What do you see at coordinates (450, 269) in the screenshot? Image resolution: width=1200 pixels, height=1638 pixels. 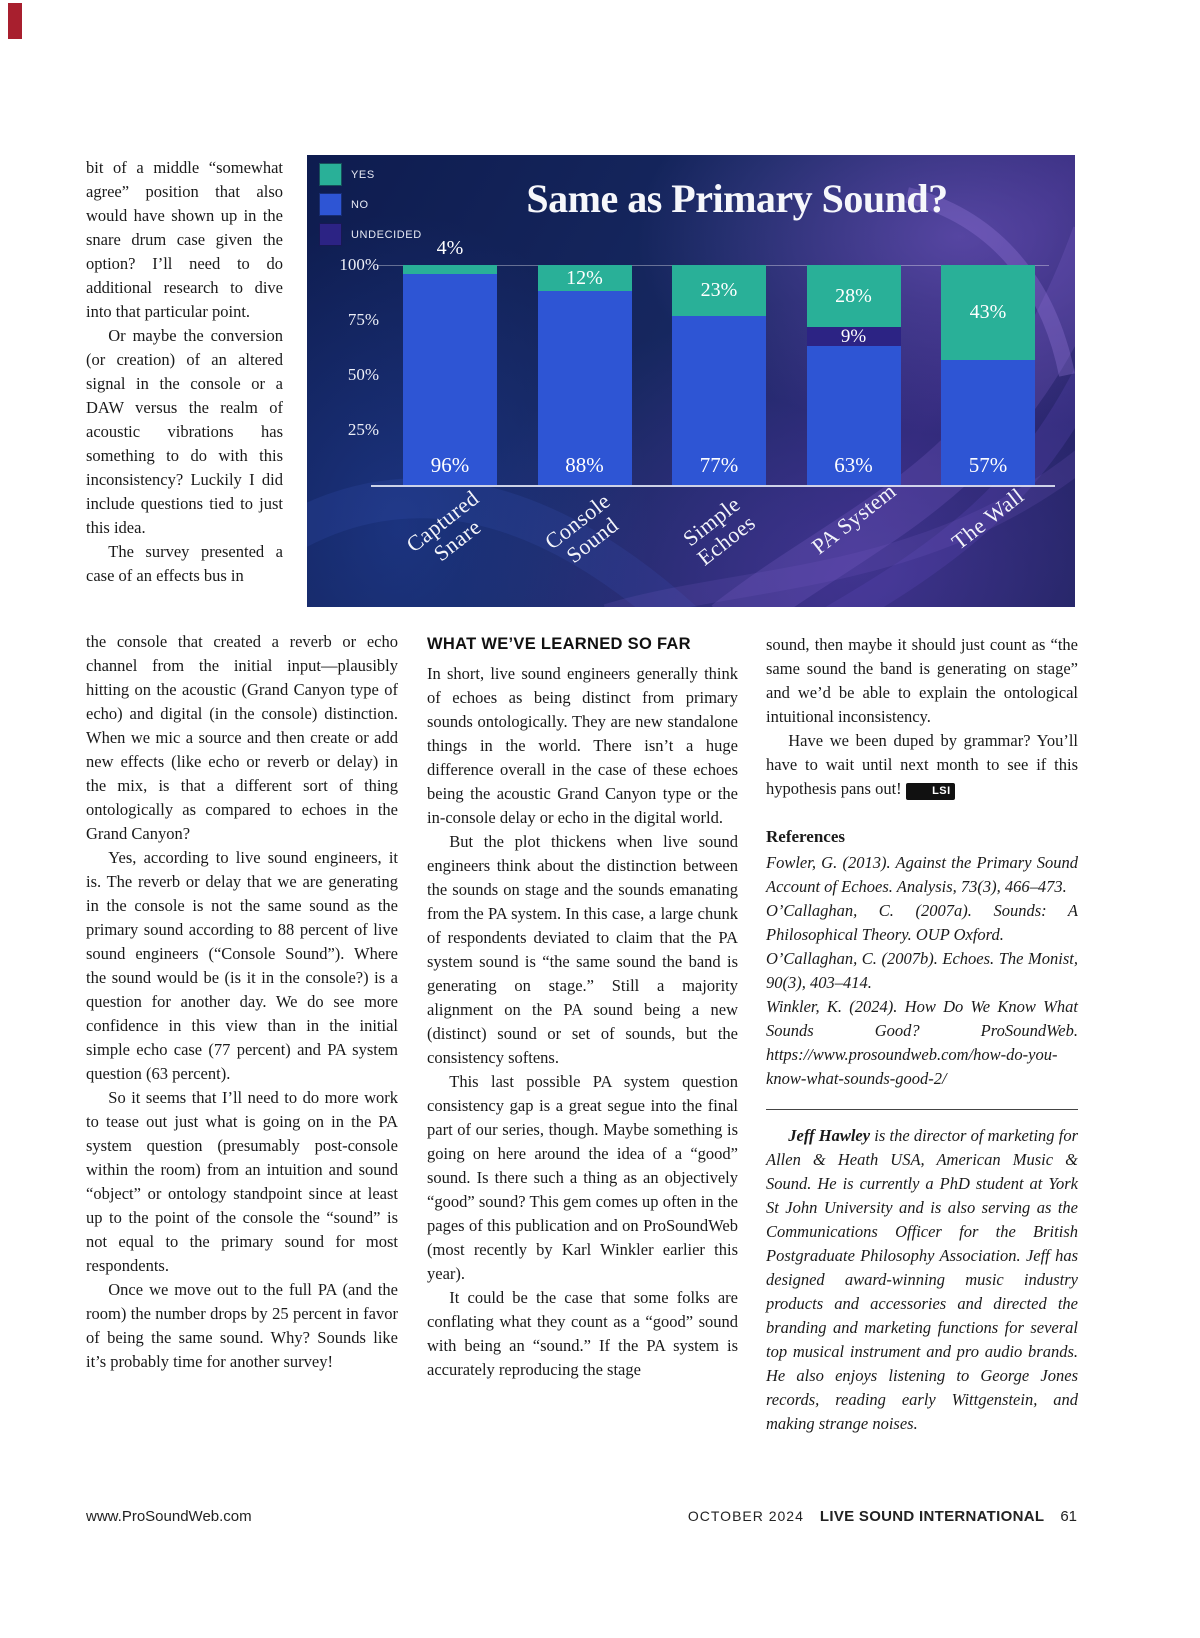 I see `bar-segment-yes-captured-snare` at bounding box center [450, 269].